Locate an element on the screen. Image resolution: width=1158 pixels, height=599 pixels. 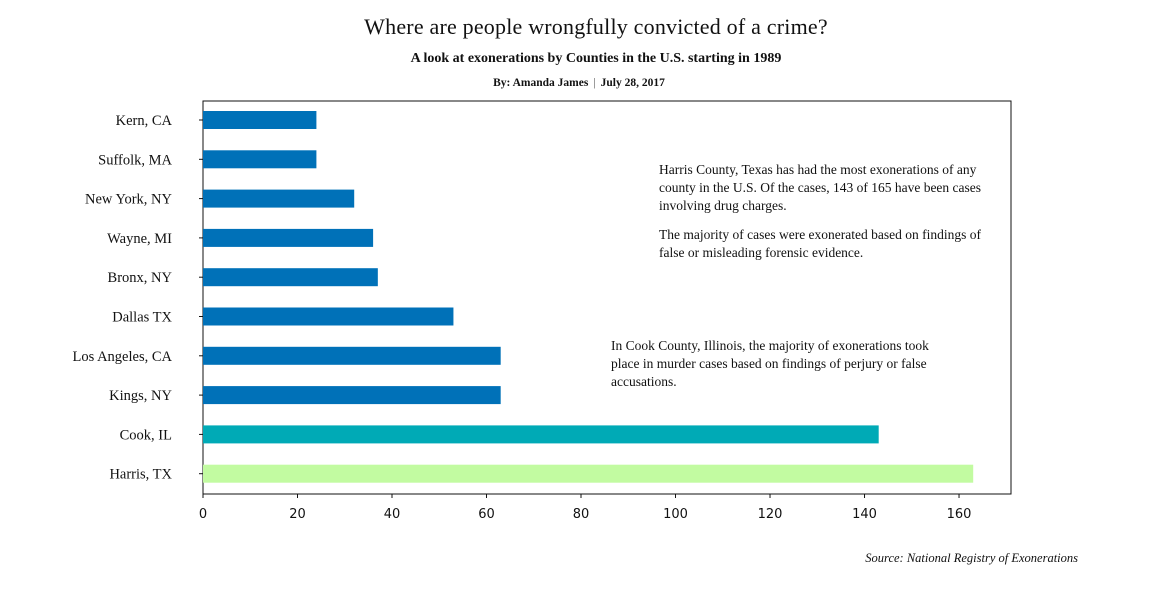
bar-suffolk-ma is located at coordinates (260, 159).